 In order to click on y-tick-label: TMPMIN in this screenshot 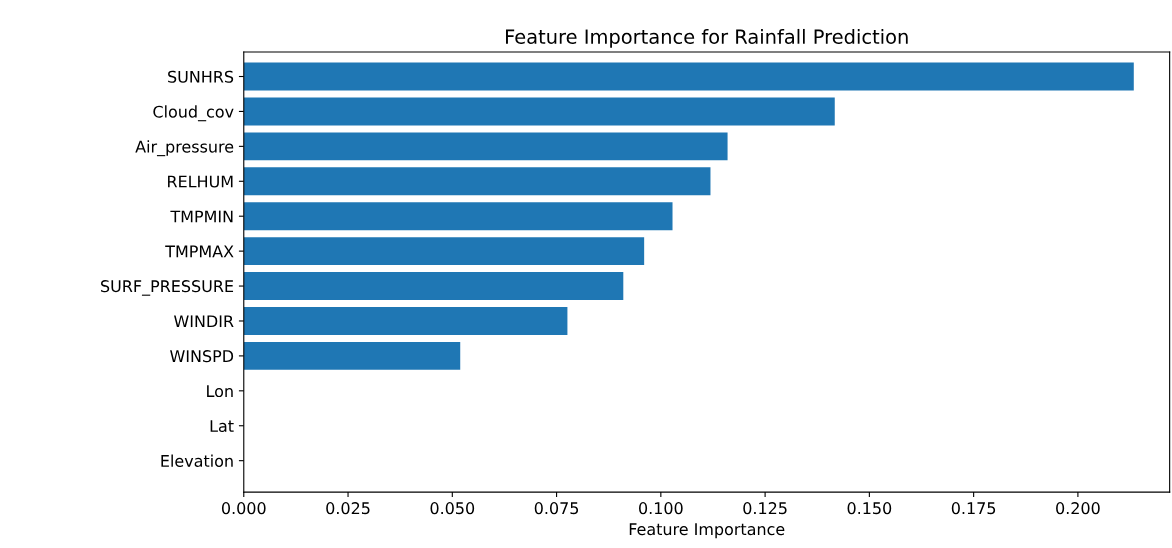, I will do `click(201, 216)`.